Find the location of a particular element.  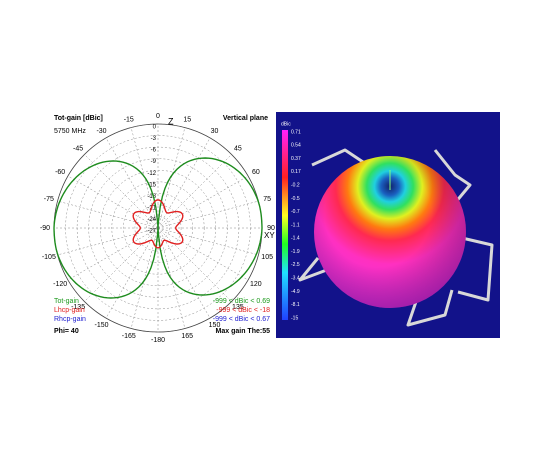

angle-label: -15 is located at coordinates (129, 120).